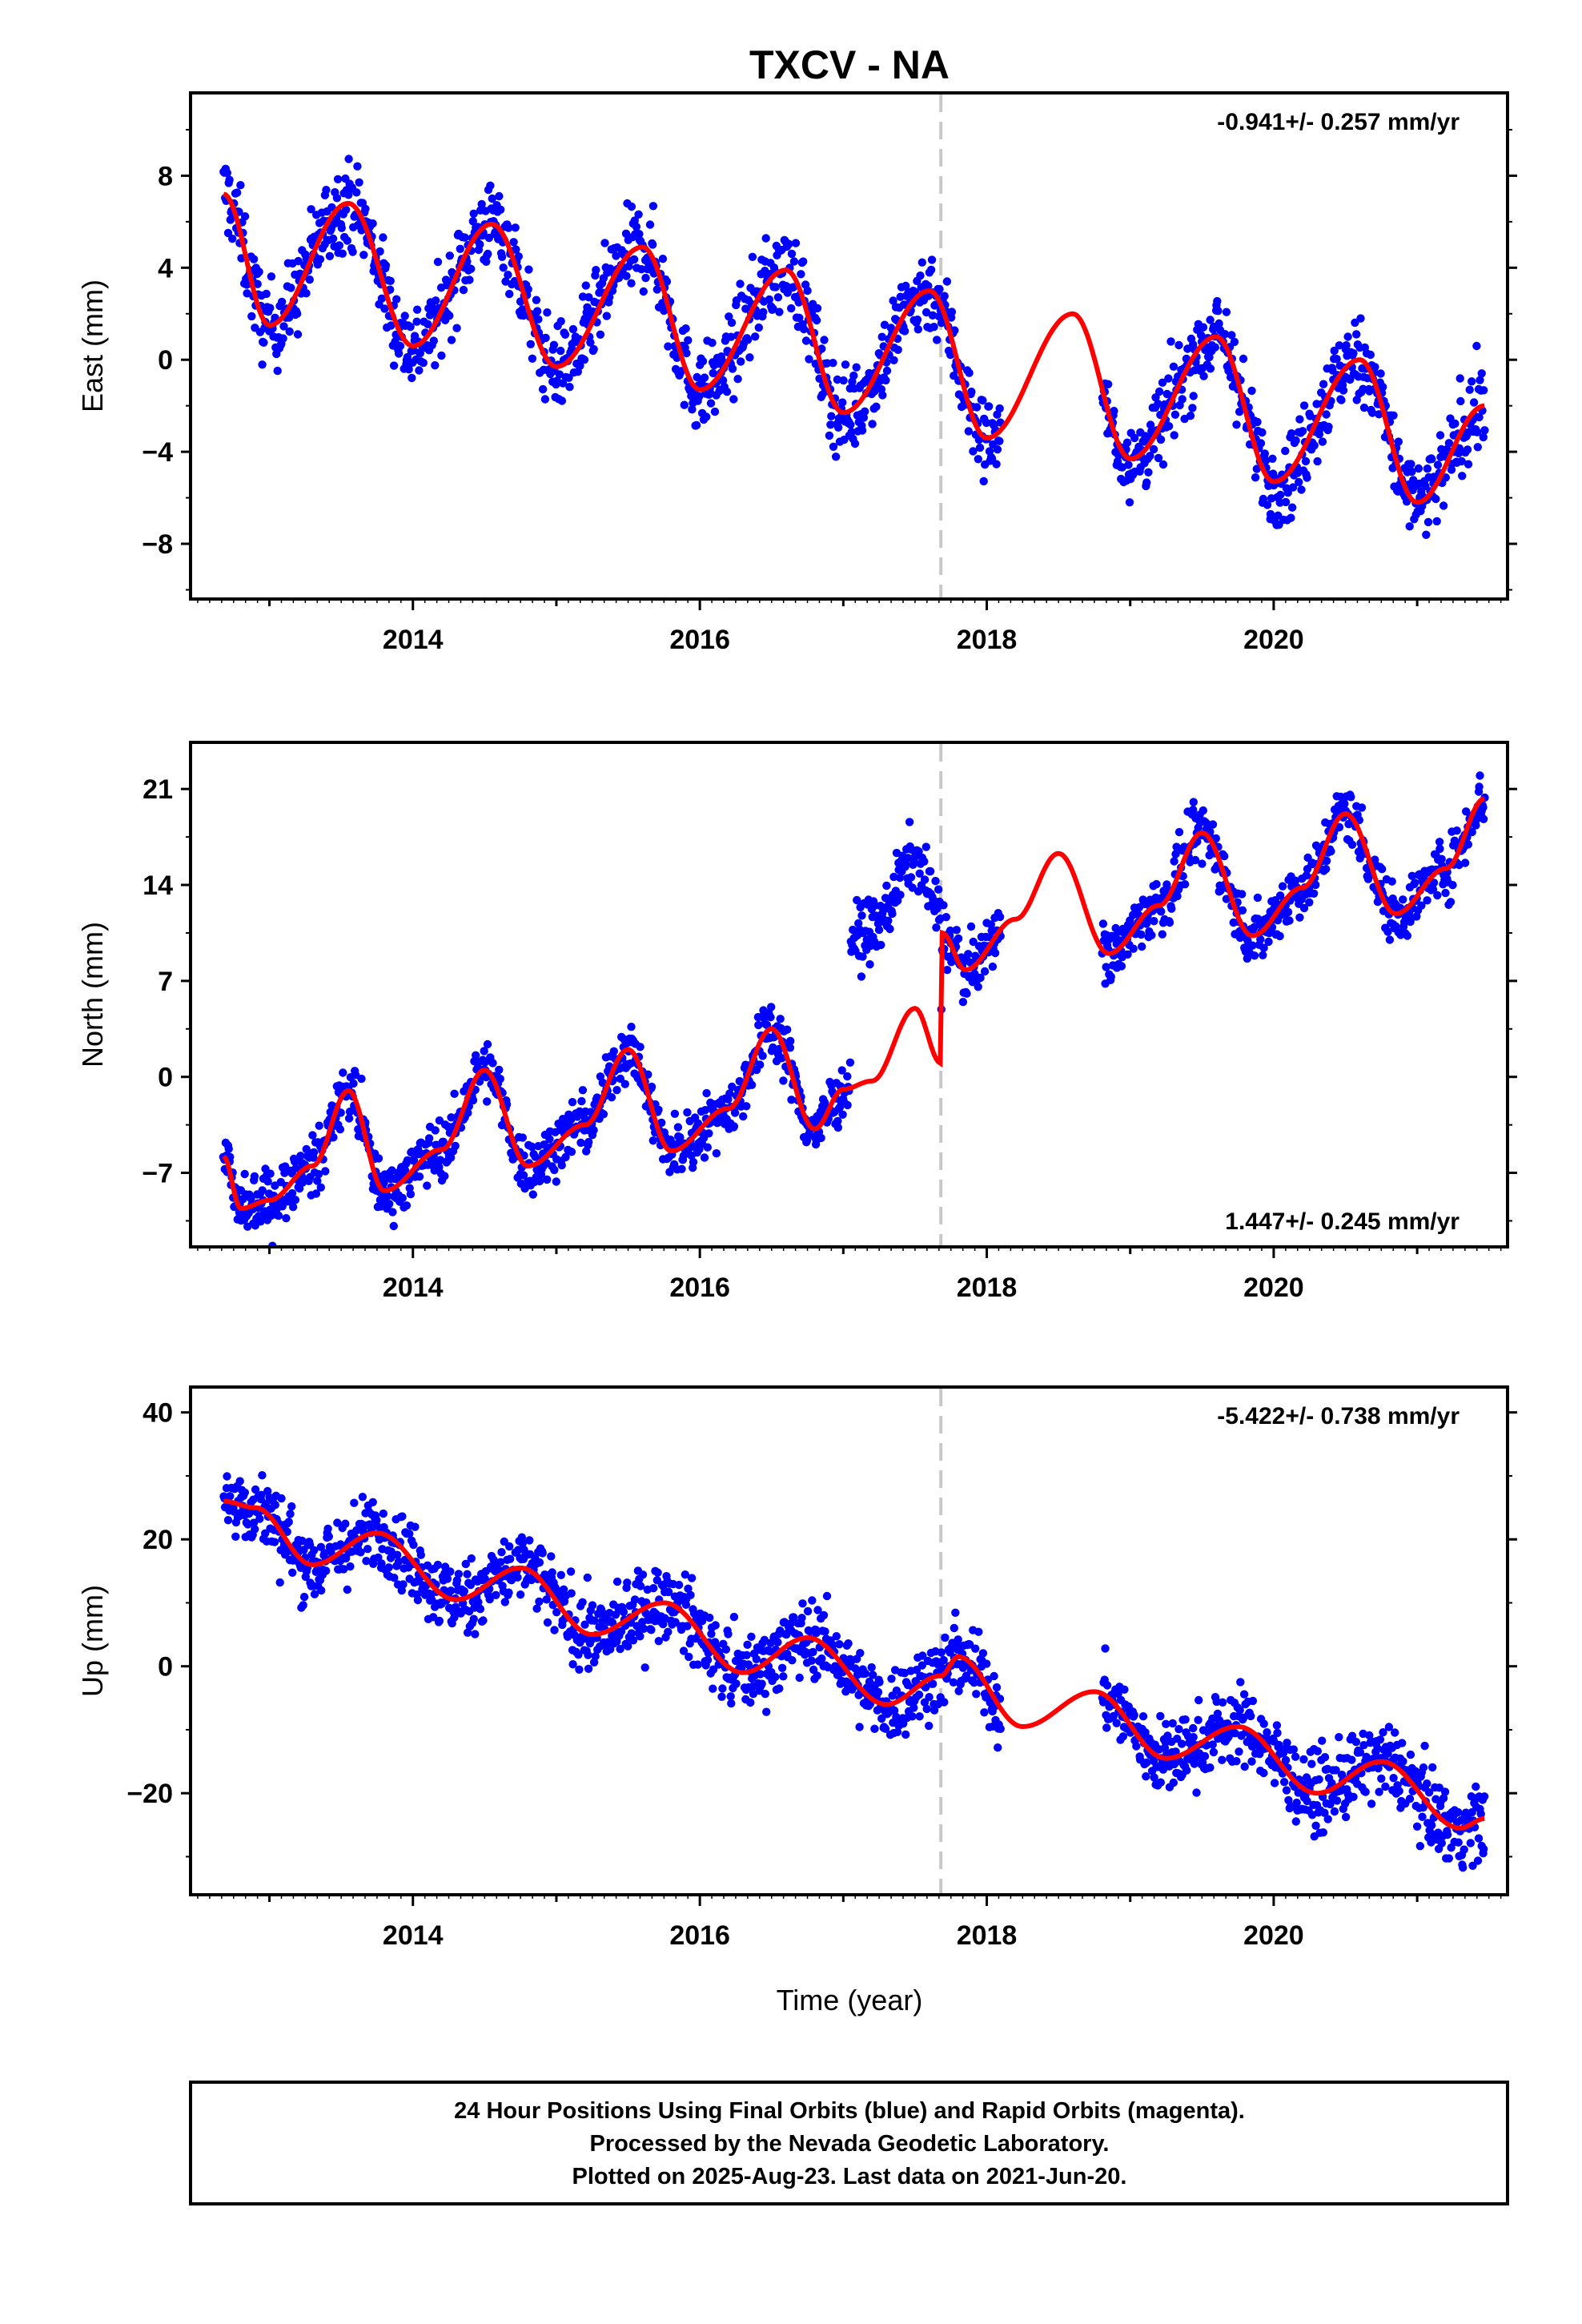 This screenshot has height=2324, width=1582. What do you see at coordinates (165, 982) in the screenshot?
I see `y-tick-label: 7` at bounding box center [165, 982].